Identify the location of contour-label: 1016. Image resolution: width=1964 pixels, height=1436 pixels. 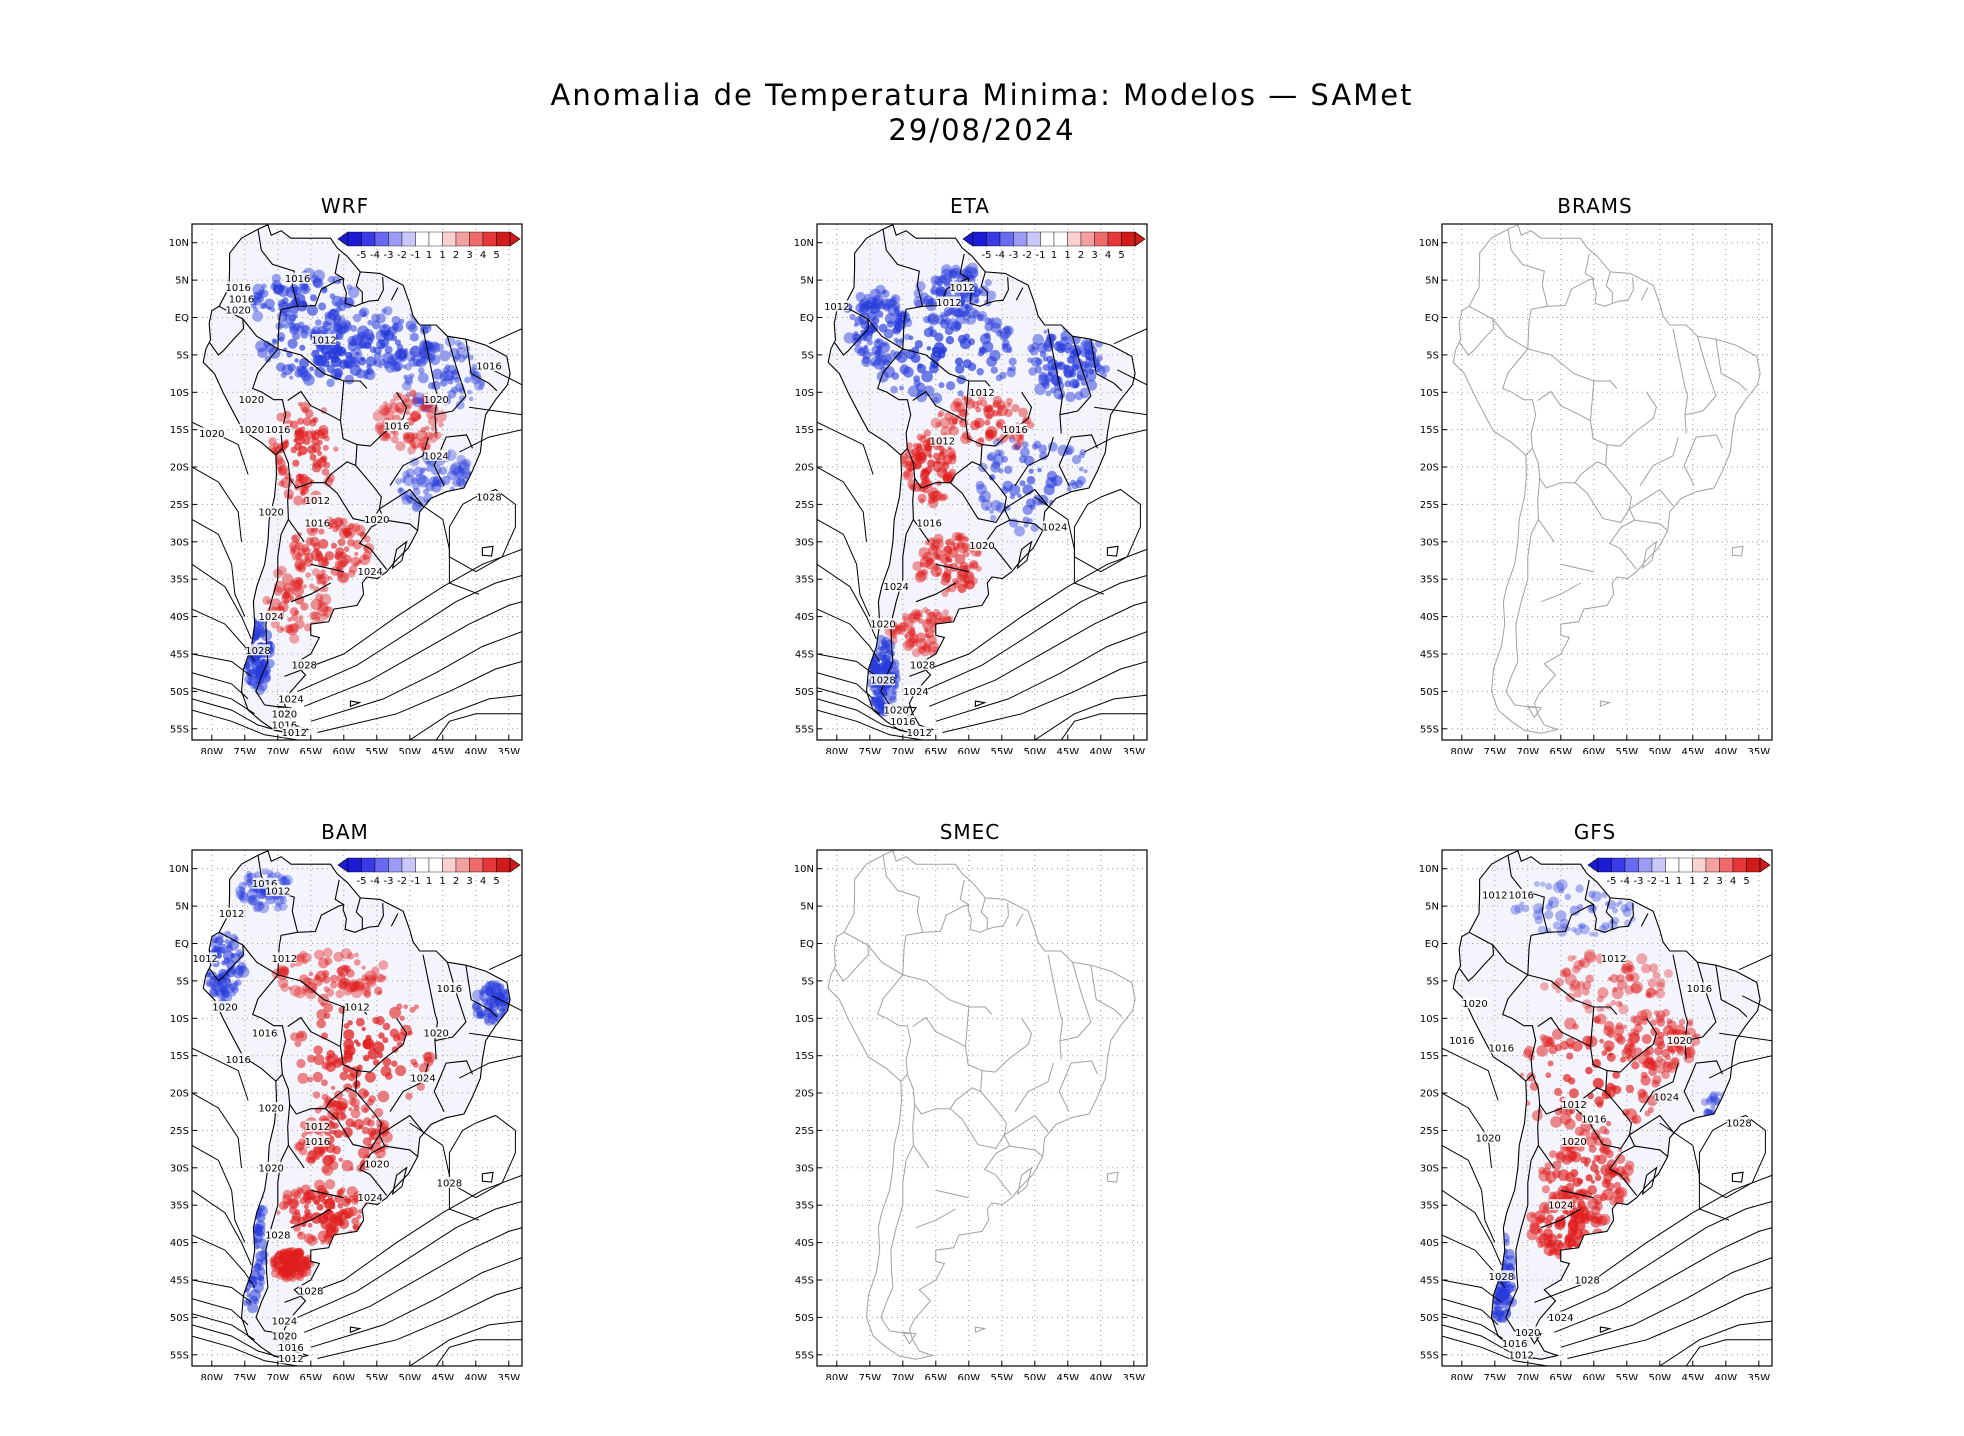
(317, 1142).